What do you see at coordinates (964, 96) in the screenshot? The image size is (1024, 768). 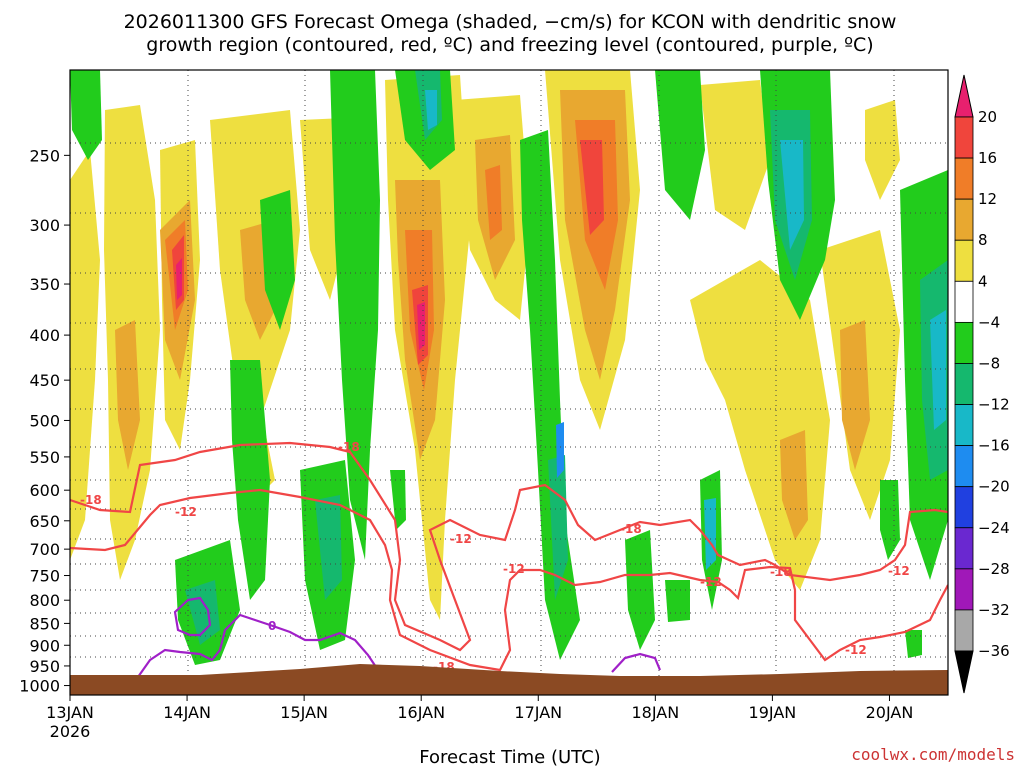 I see `colorbar-top-triangle` at bounding box center [964, 96].